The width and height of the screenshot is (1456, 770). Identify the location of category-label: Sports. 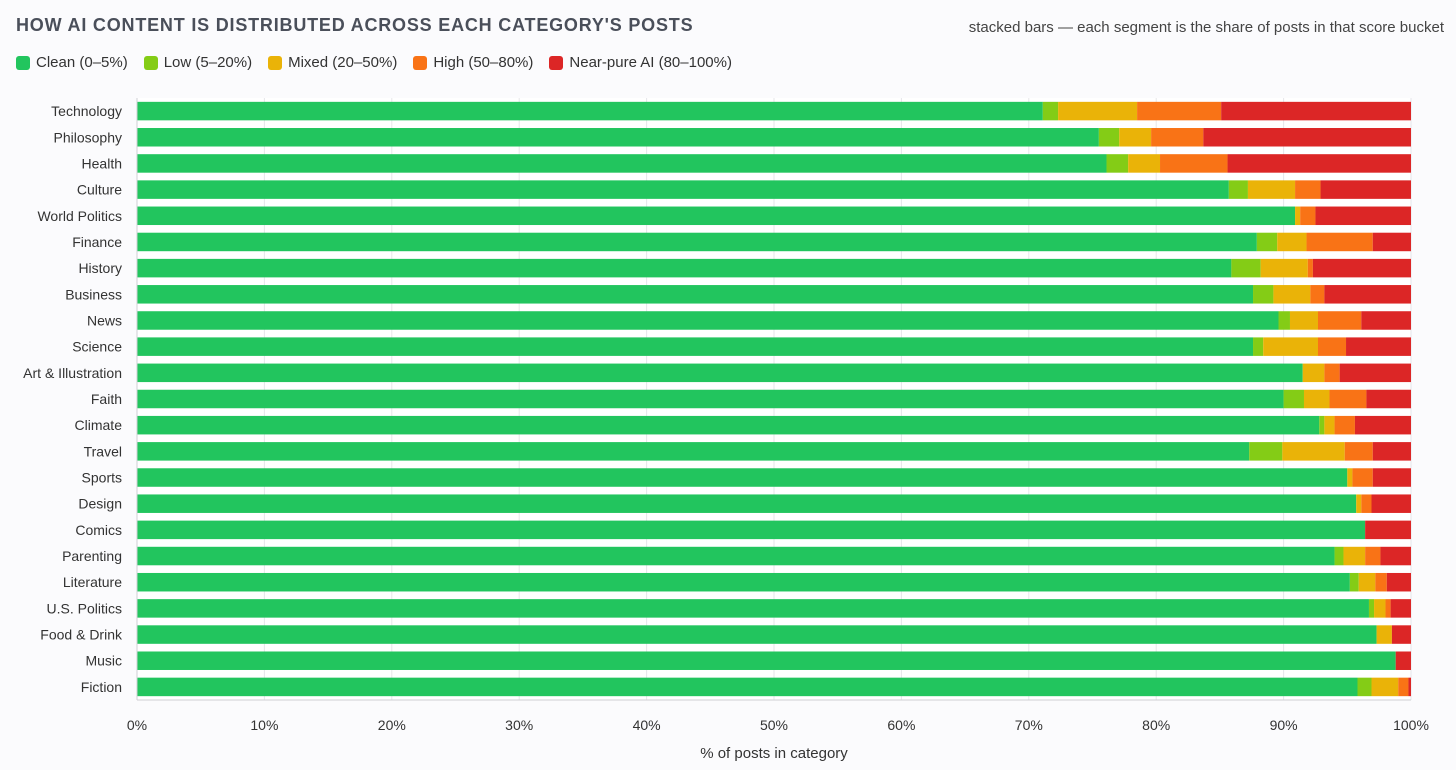
(102, 478).